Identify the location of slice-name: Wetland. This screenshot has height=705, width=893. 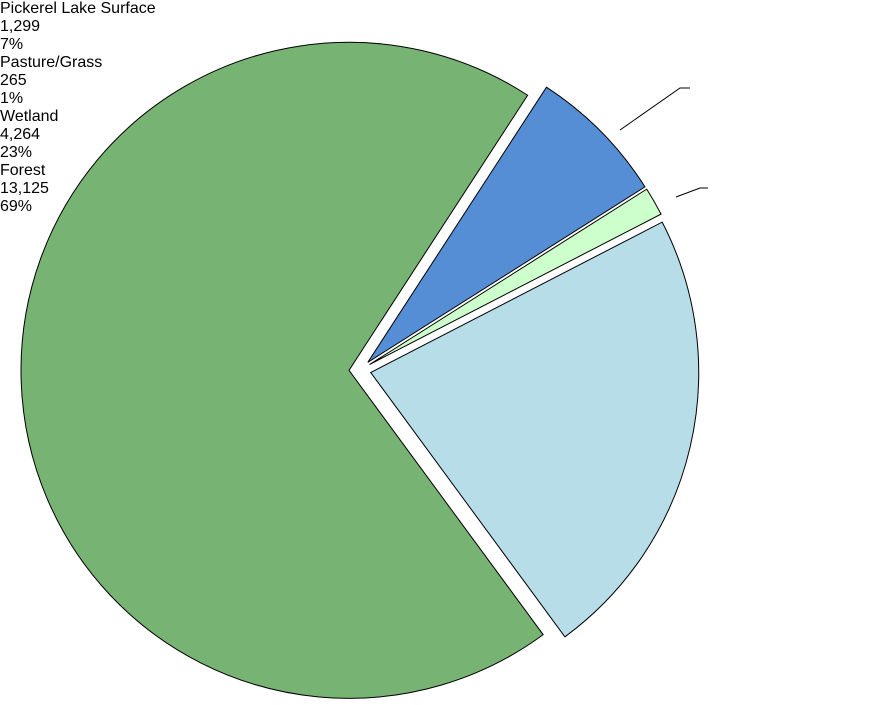
(29, 116).